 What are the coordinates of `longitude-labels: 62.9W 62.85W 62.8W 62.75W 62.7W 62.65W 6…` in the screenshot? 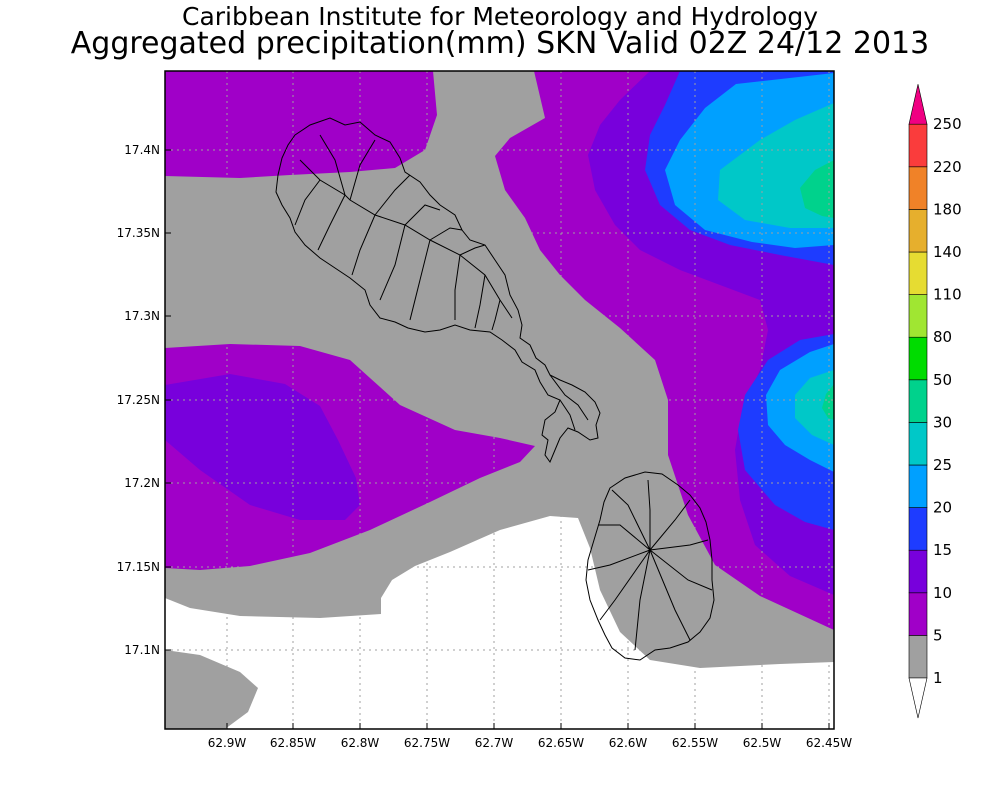 It's located at (530, 743).